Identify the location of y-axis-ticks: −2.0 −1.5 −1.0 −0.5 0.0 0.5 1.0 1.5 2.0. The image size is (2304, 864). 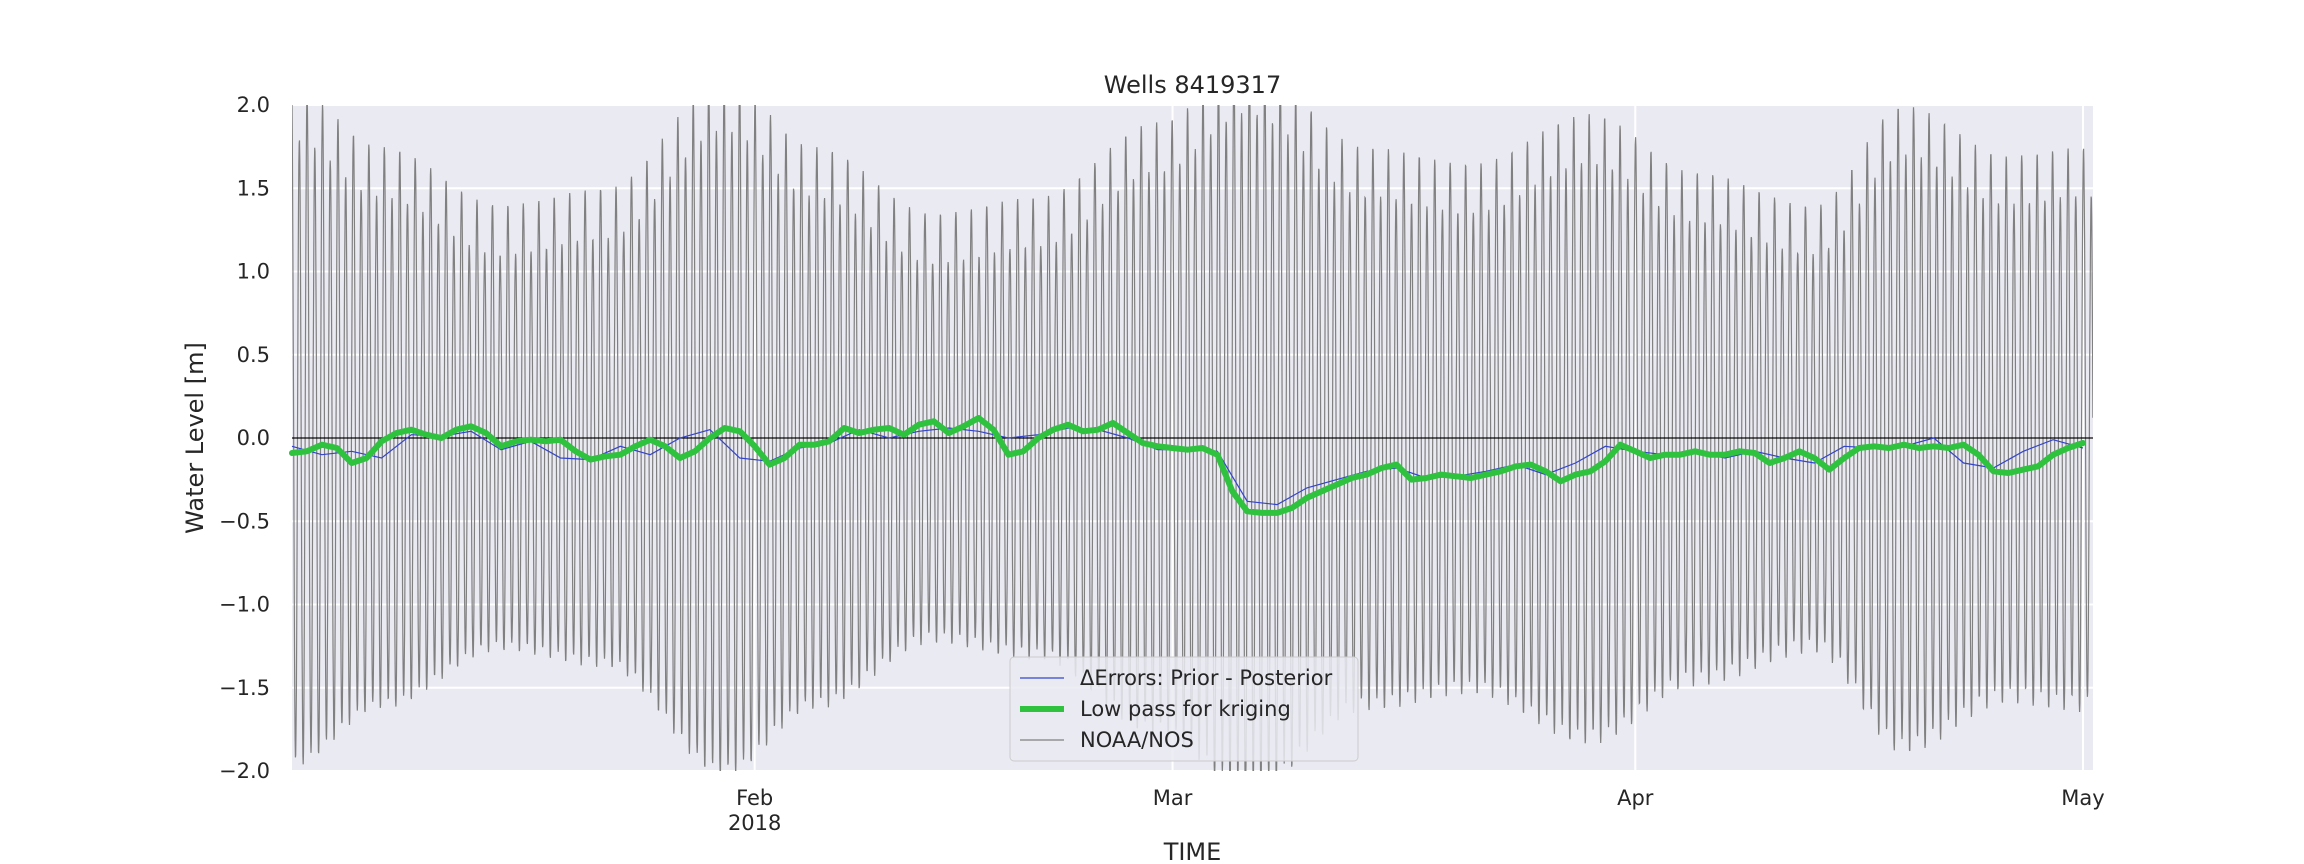
(244, 438).